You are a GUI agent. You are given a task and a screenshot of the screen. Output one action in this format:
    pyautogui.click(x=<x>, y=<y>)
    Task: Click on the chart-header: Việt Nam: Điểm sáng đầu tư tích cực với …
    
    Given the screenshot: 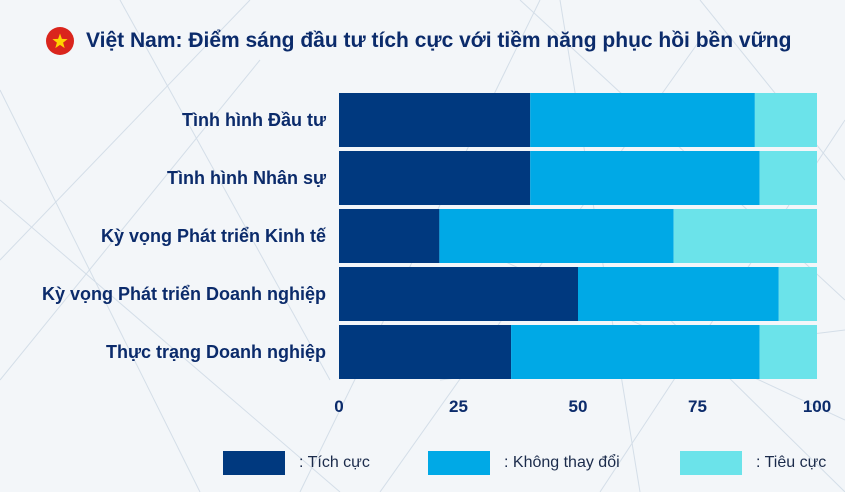 What is the action you would take?
    pyautogui.click(x=418, y=41)
    